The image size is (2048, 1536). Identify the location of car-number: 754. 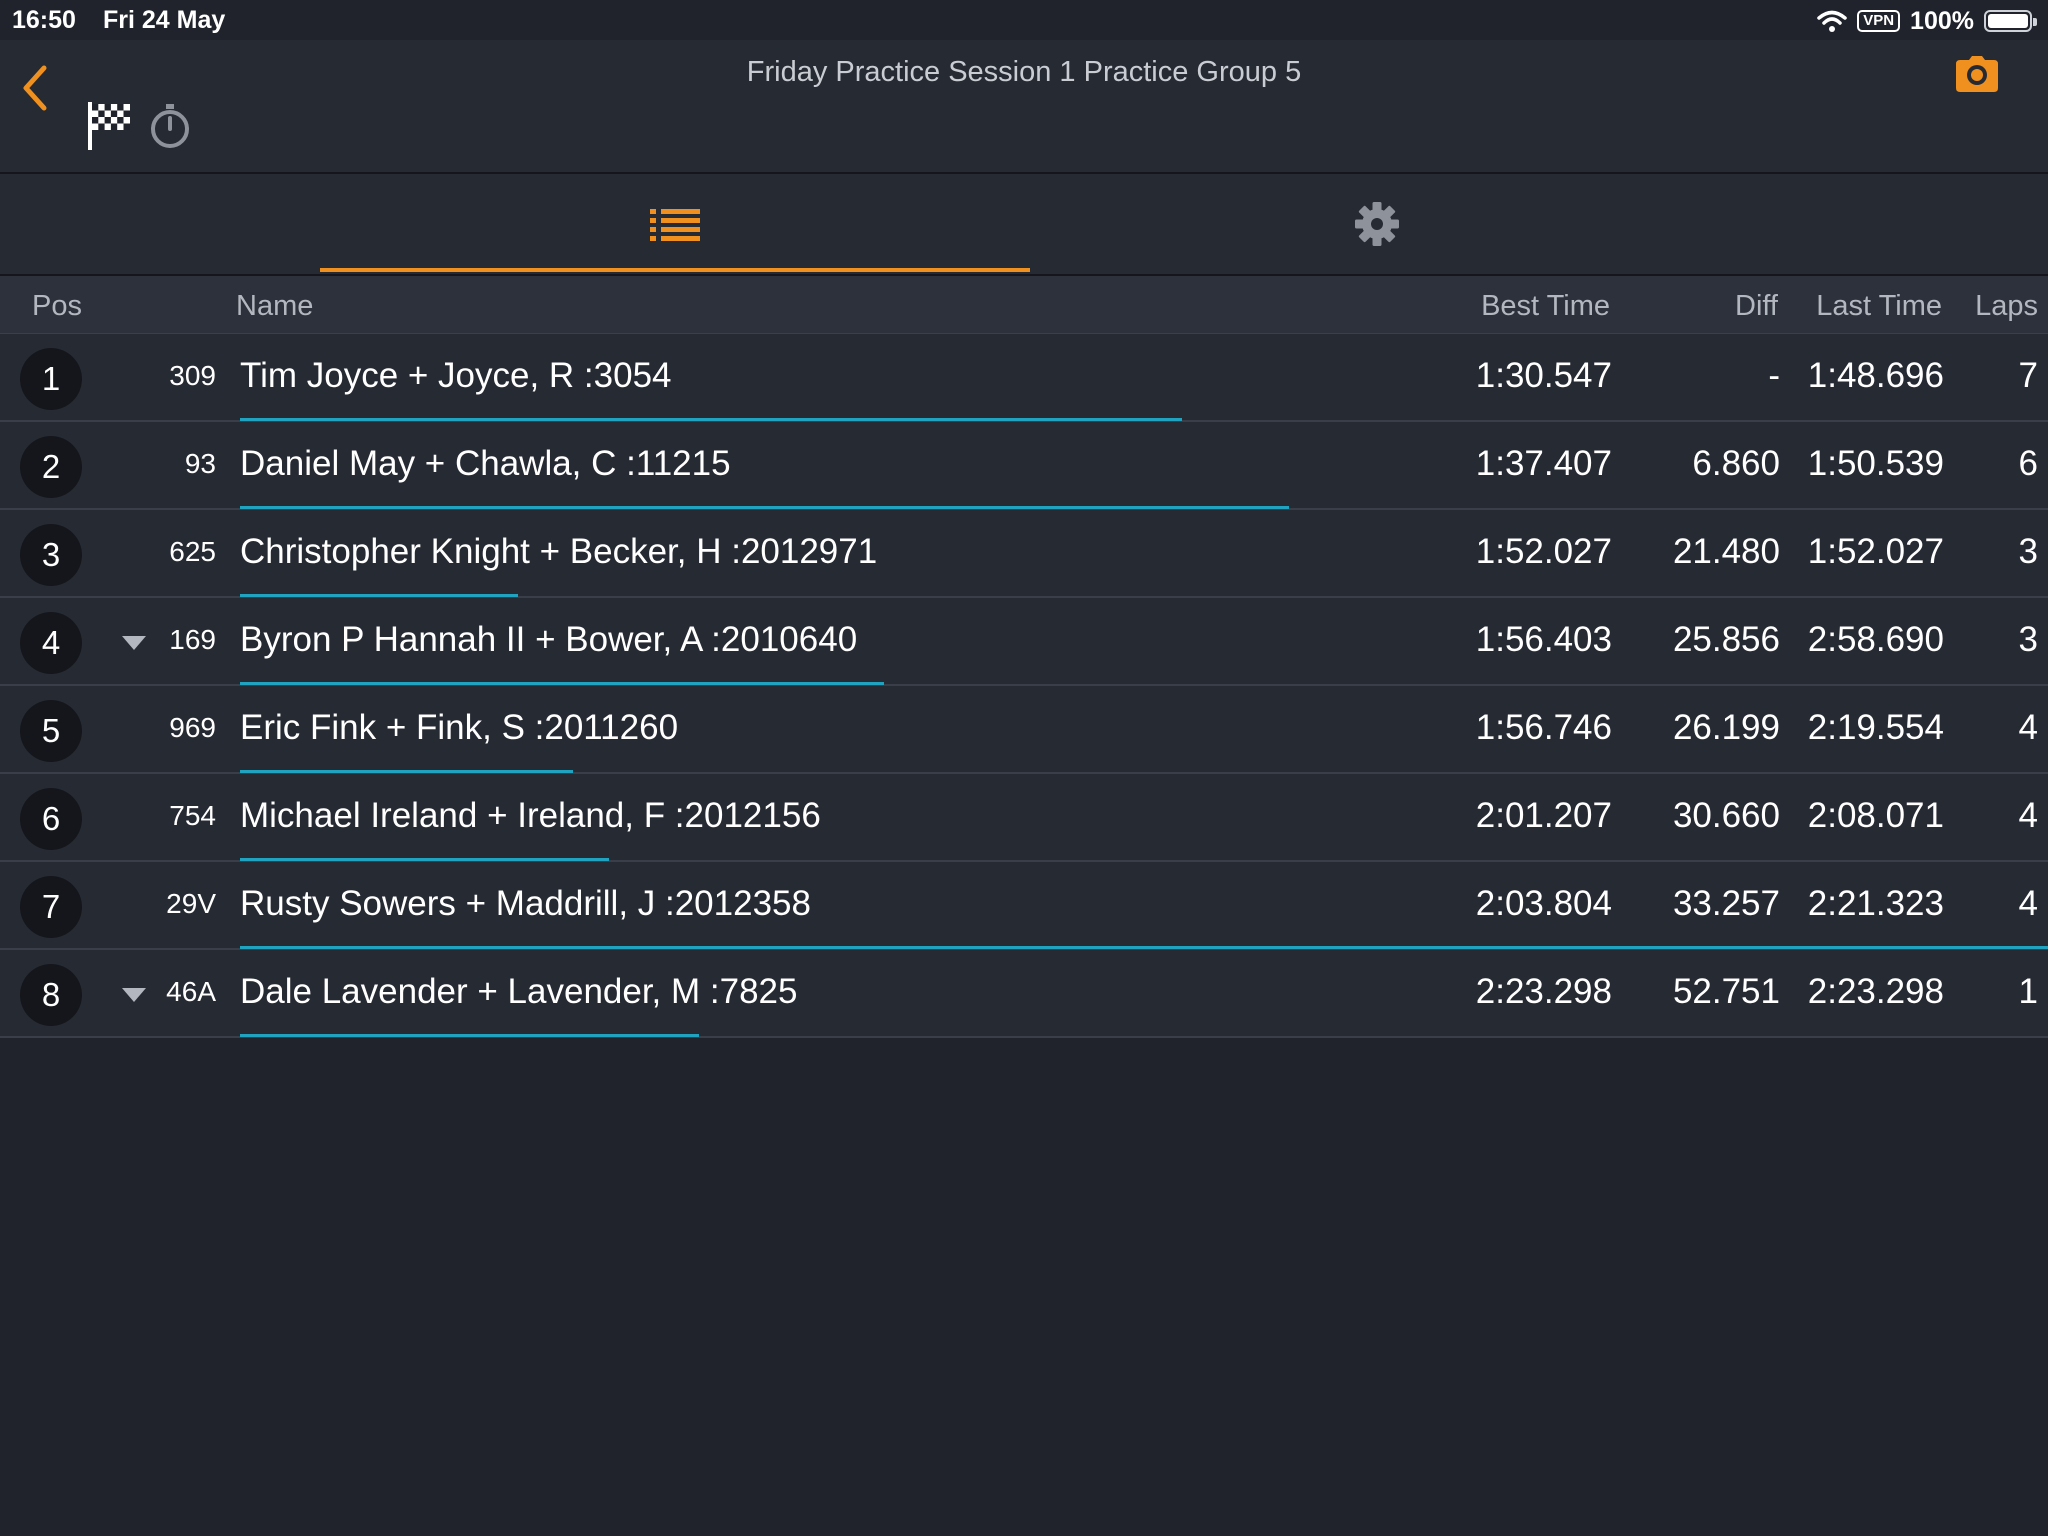
(192, 815).